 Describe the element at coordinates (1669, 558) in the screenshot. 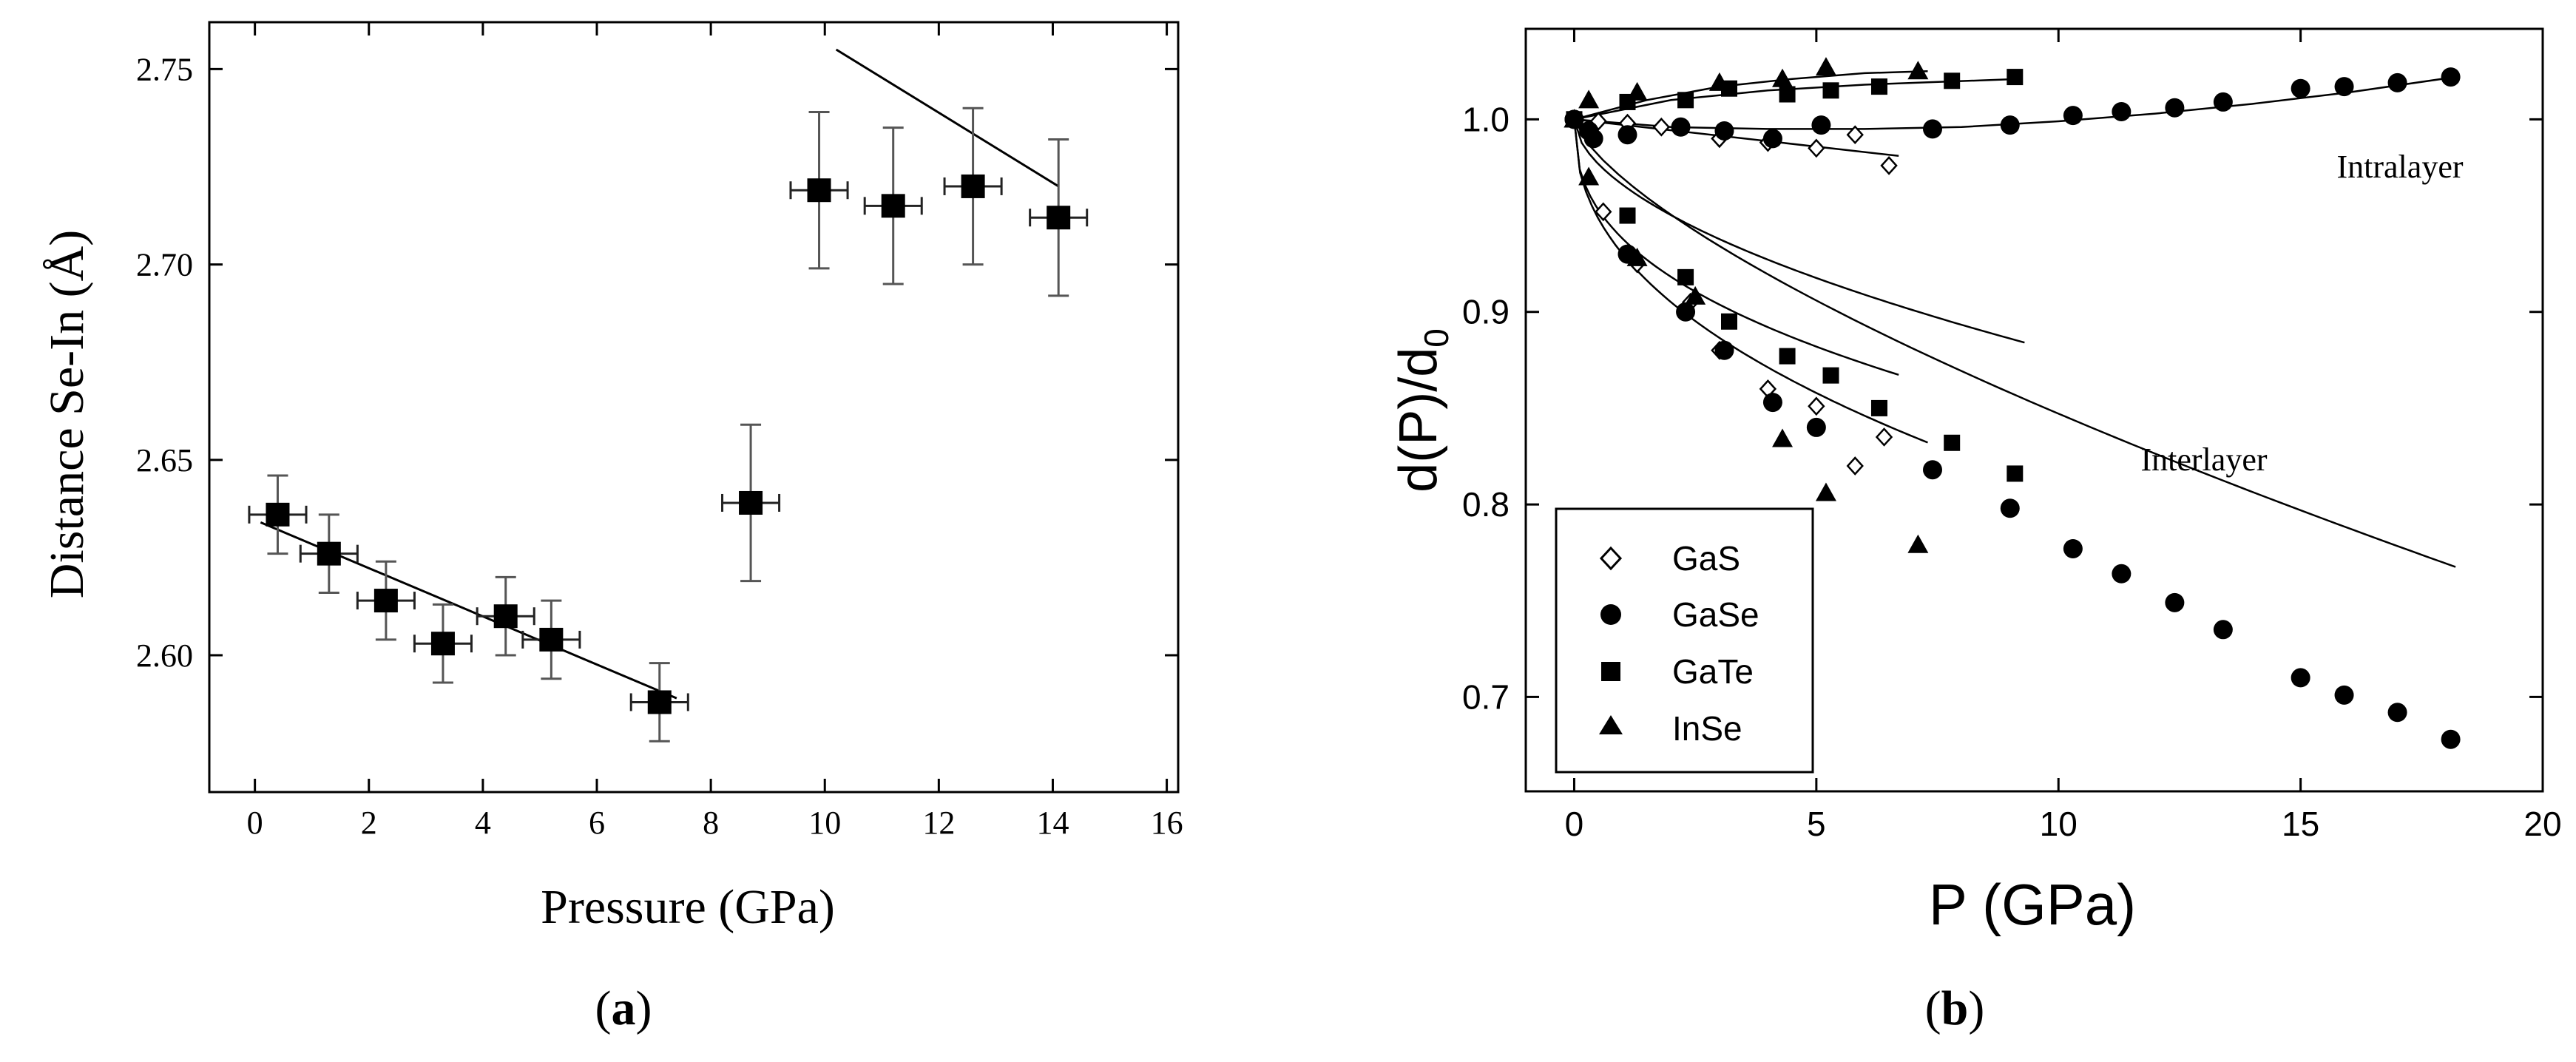

I see `legend-item-gas: GaS` at that location.